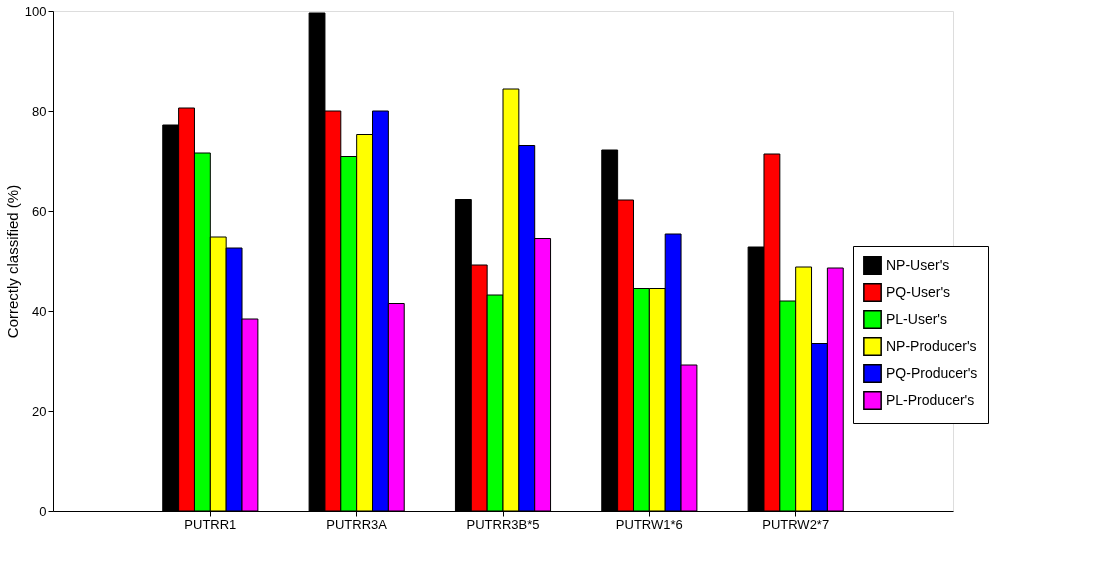 The height and width of the screenshot is (566, 1110). Describe the element at coordinates (35, 11) in the screenshot. I see `y-tick-label: 100` at that location.